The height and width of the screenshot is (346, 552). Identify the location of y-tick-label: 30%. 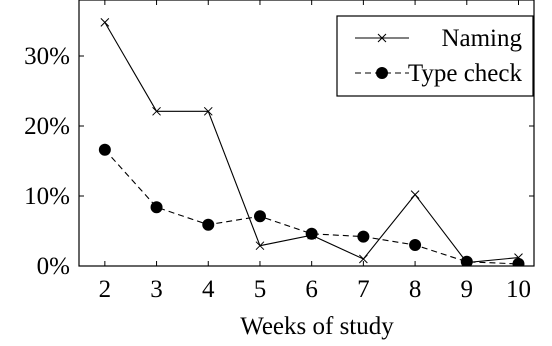
(47, 56).